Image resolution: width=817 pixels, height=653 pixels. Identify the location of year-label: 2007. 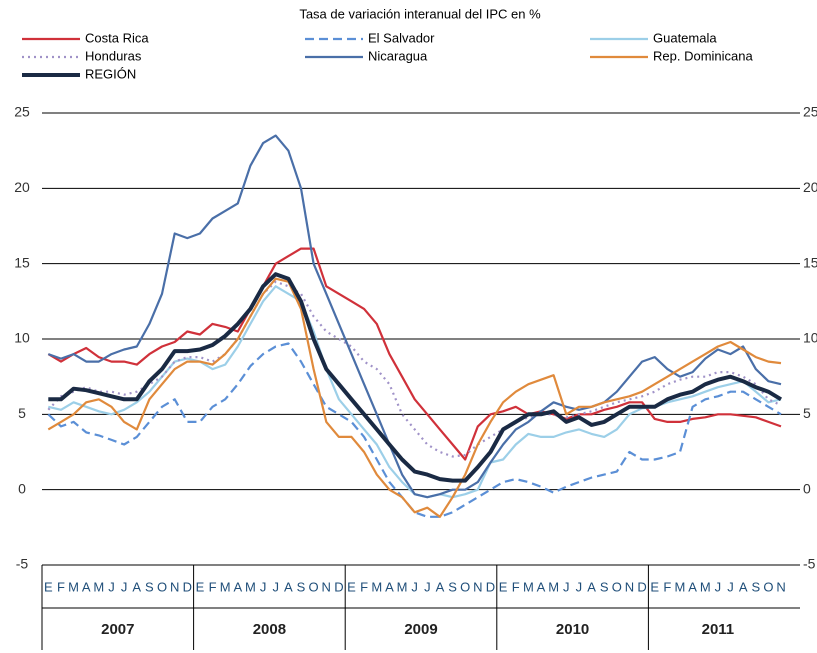
(117, 629).